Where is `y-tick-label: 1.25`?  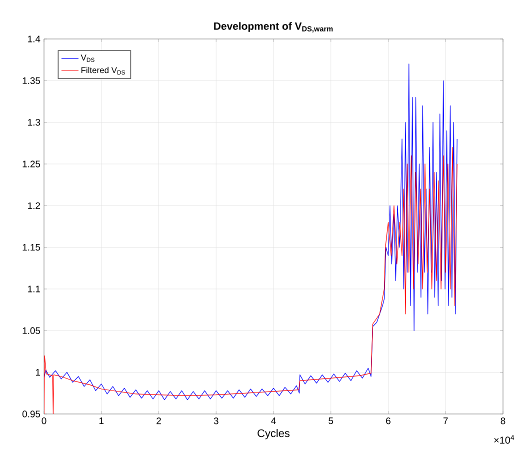
y-tick-label: 1.25 is located at coordinates (31, 164).